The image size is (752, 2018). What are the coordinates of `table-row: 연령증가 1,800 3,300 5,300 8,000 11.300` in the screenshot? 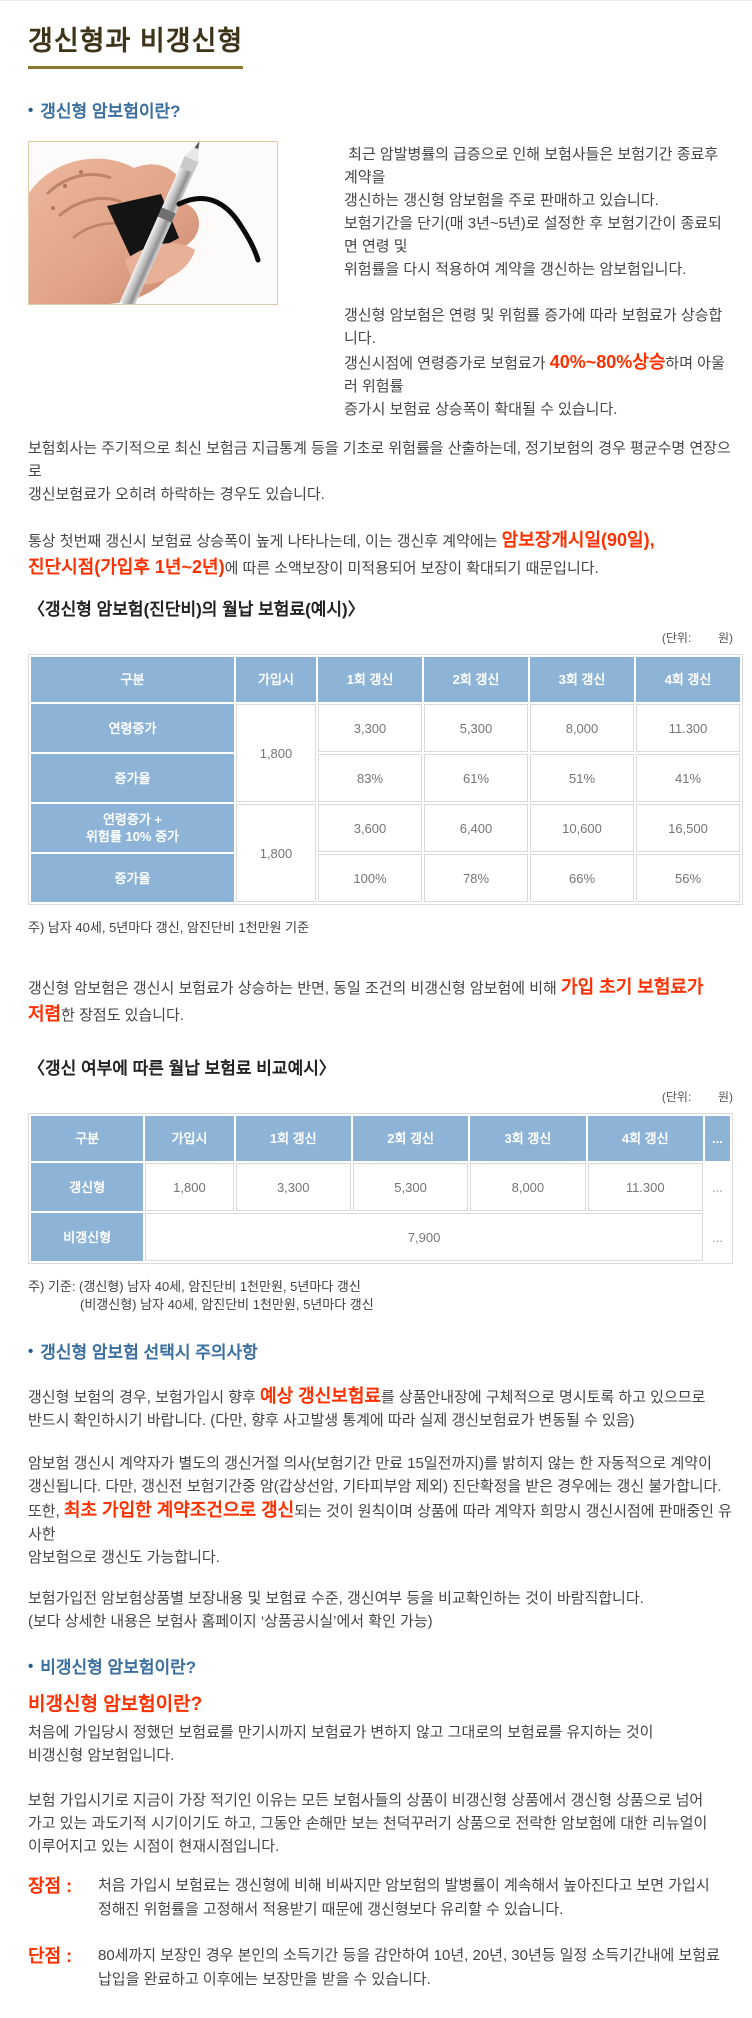 It's located at (385, 753).